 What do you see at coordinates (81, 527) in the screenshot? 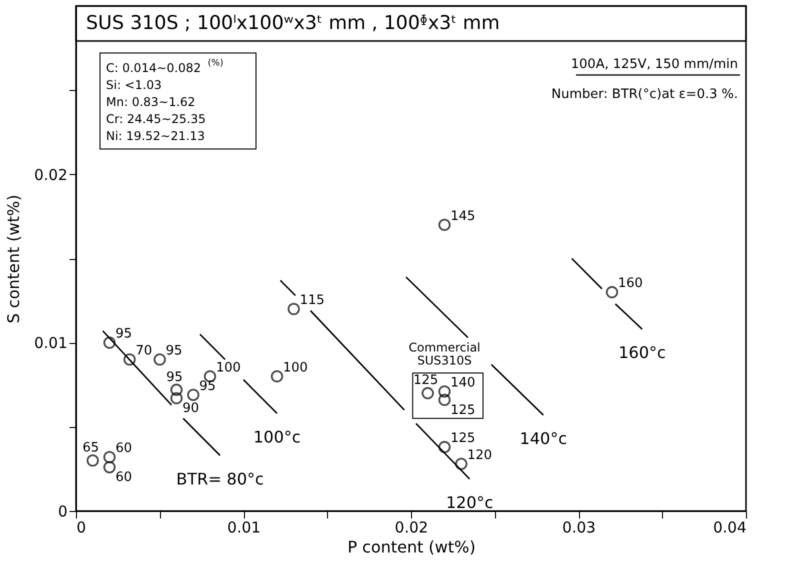
I see `x-tick-label: 0` at bounding box center [81, 527].